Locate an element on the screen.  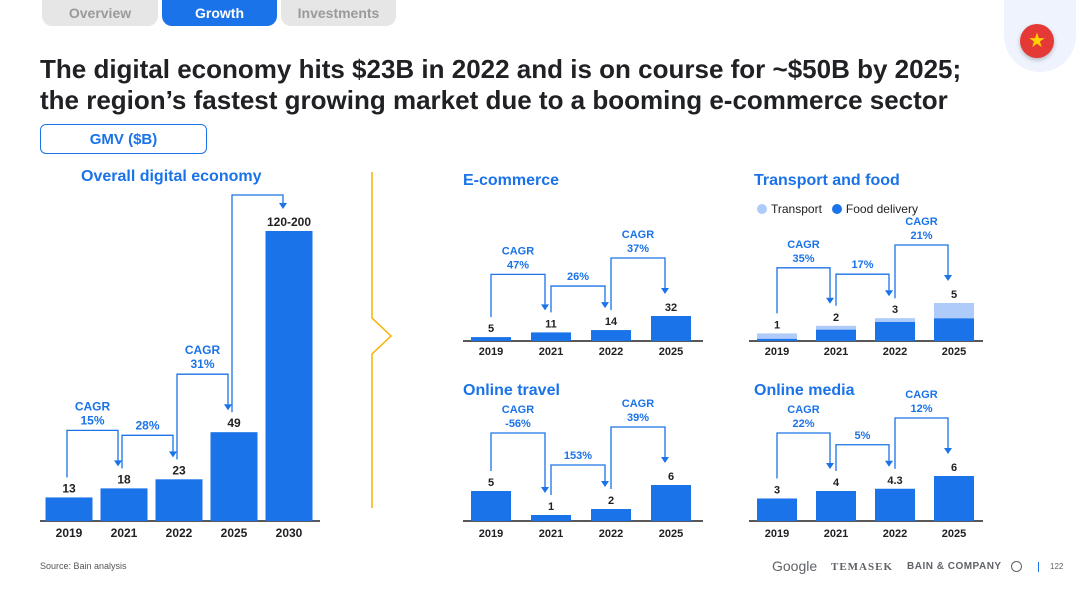
transport-legend: Transport Food delivery is located at coordinates (842, 209).